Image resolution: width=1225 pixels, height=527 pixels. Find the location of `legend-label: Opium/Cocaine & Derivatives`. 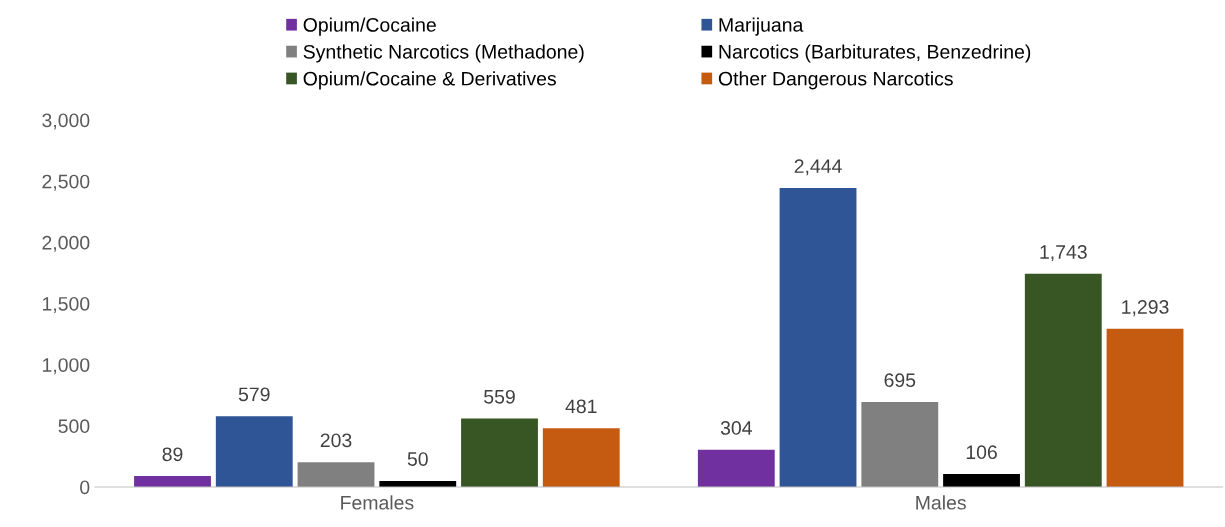

legend-label: Opium/Cocaine & Derivatives is located at coordinates (429, 80).